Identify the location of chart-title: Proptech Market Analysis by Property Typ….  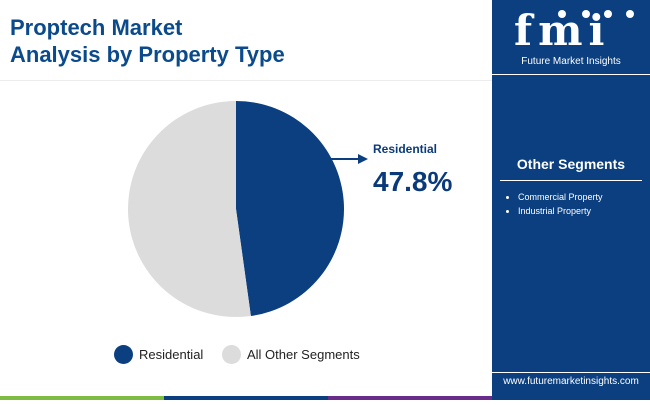
(210, 41).